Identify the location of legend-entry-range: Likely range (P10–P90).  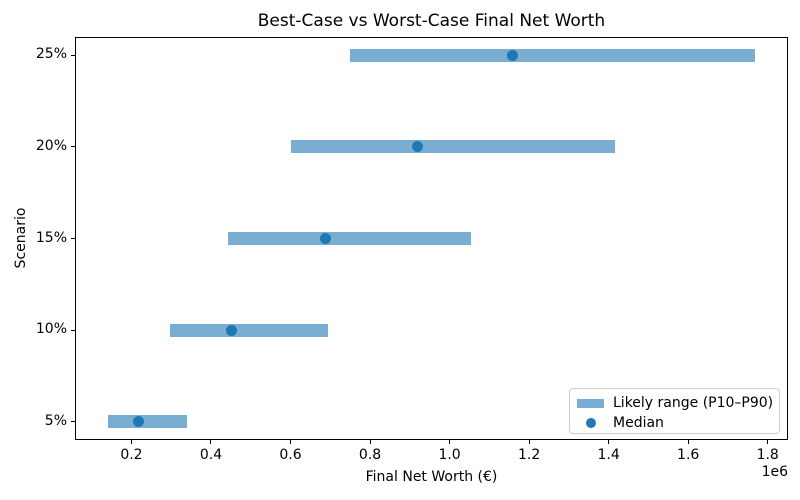
(675, 403).